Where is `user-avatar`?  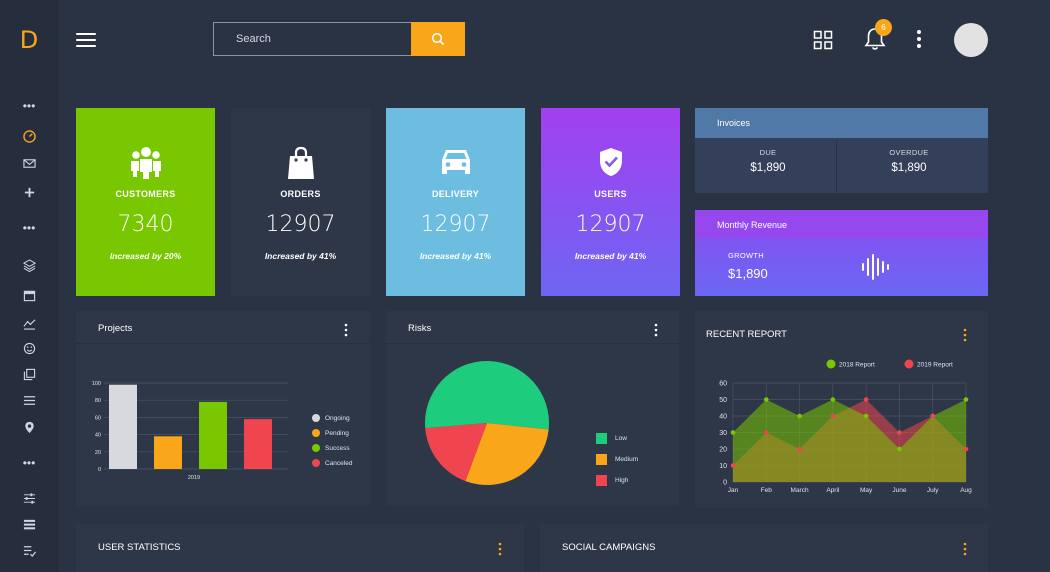
user-avatar is located at coordinates (971, 40).